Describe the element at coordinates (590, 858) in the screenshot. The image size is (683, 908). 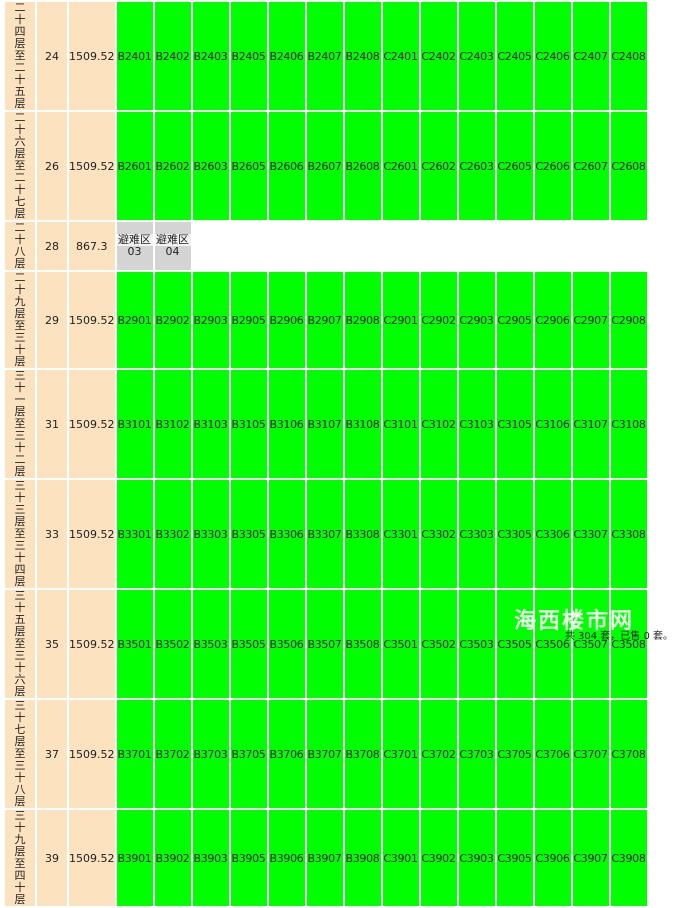
I see `unit-cell: C3907` at that location.